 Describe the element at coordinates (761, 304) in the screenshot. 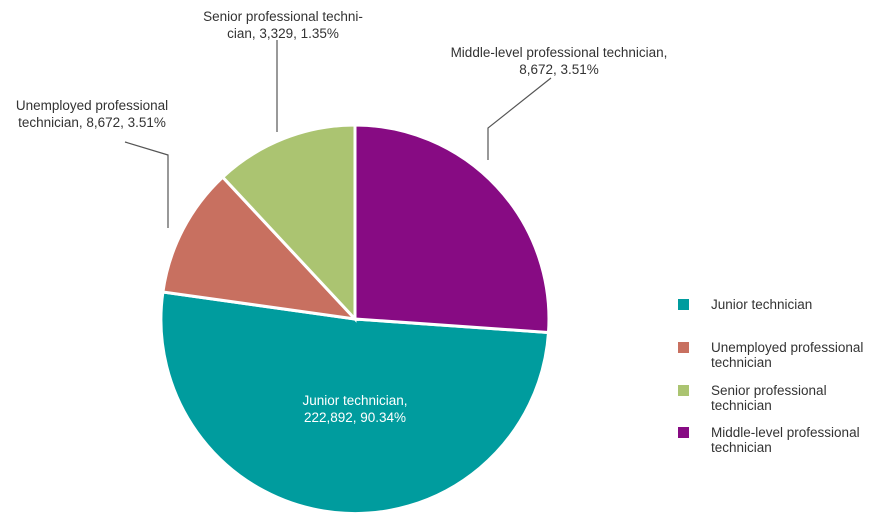

I see `legend-label: Junior technician` at that location.